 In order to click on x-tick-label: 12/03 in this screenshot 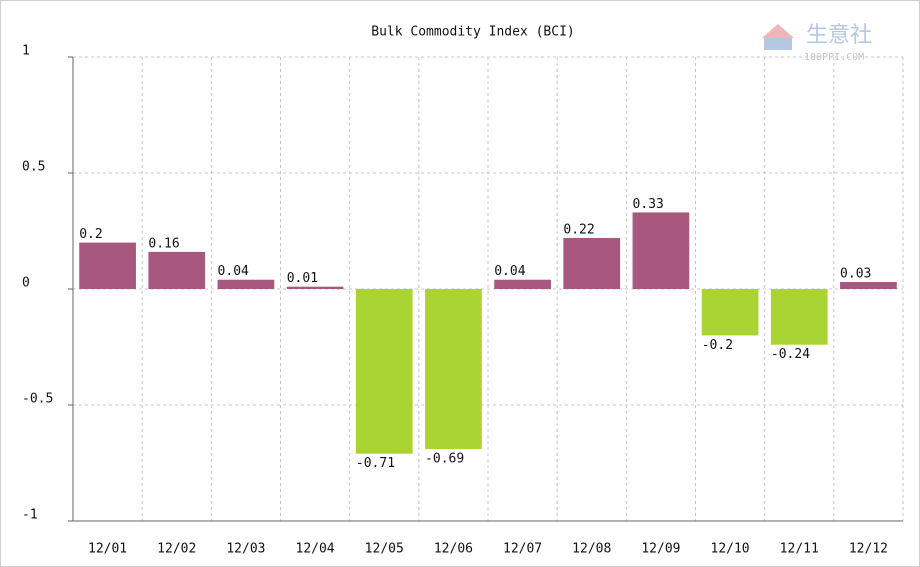, I will do `click(245, 549)`.